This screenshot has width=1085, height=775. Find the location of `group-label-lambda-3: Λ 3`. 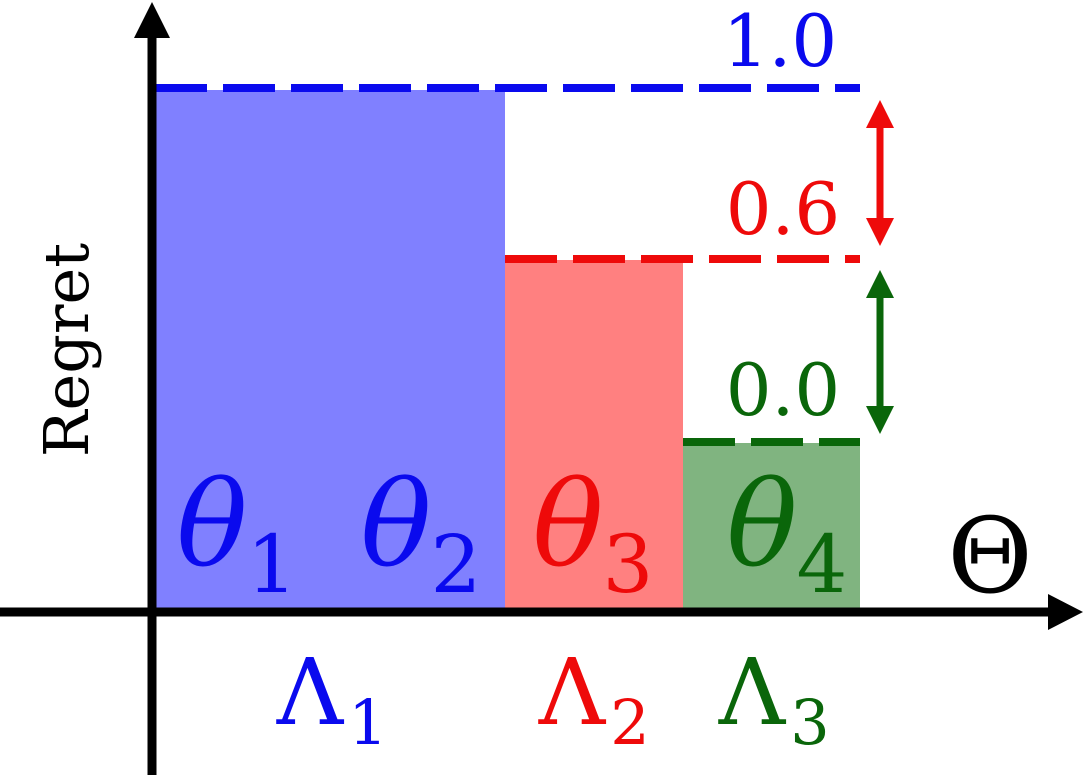

group-label-lambda-3: Λ 3 is located at coordinates (774, 699).